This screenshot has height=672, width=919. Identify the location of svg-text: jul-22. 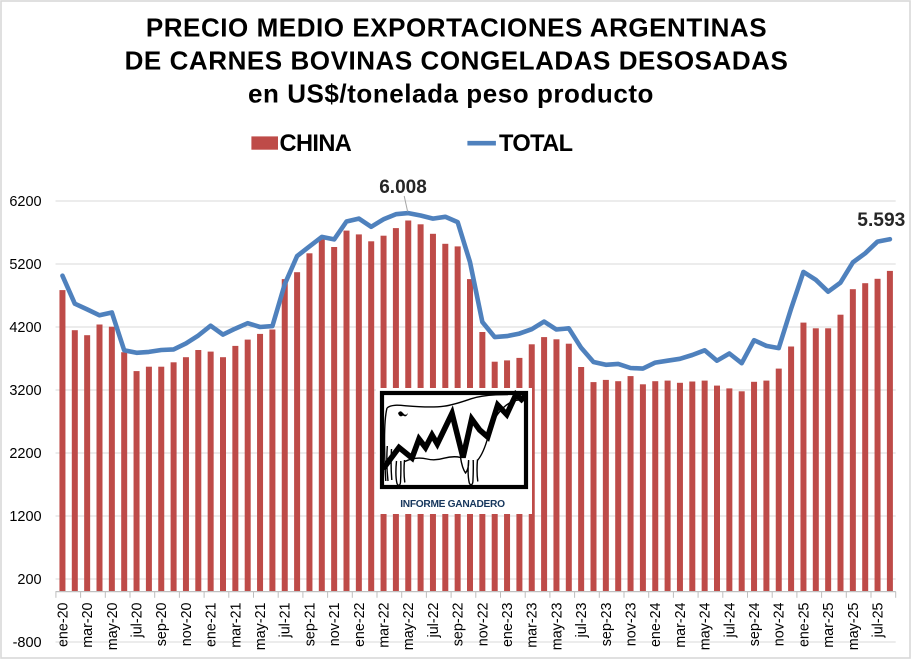
(434, 620).